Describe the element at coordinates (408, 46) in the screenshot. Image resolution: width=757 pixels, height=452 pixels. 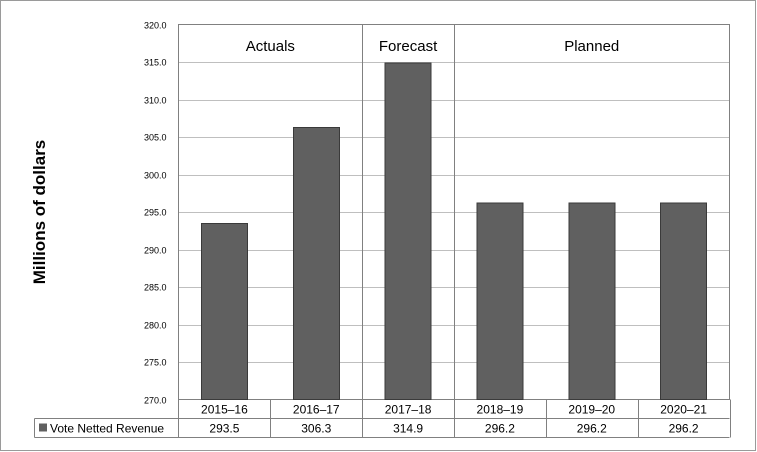
I see `section-label: Forecast` at that location.